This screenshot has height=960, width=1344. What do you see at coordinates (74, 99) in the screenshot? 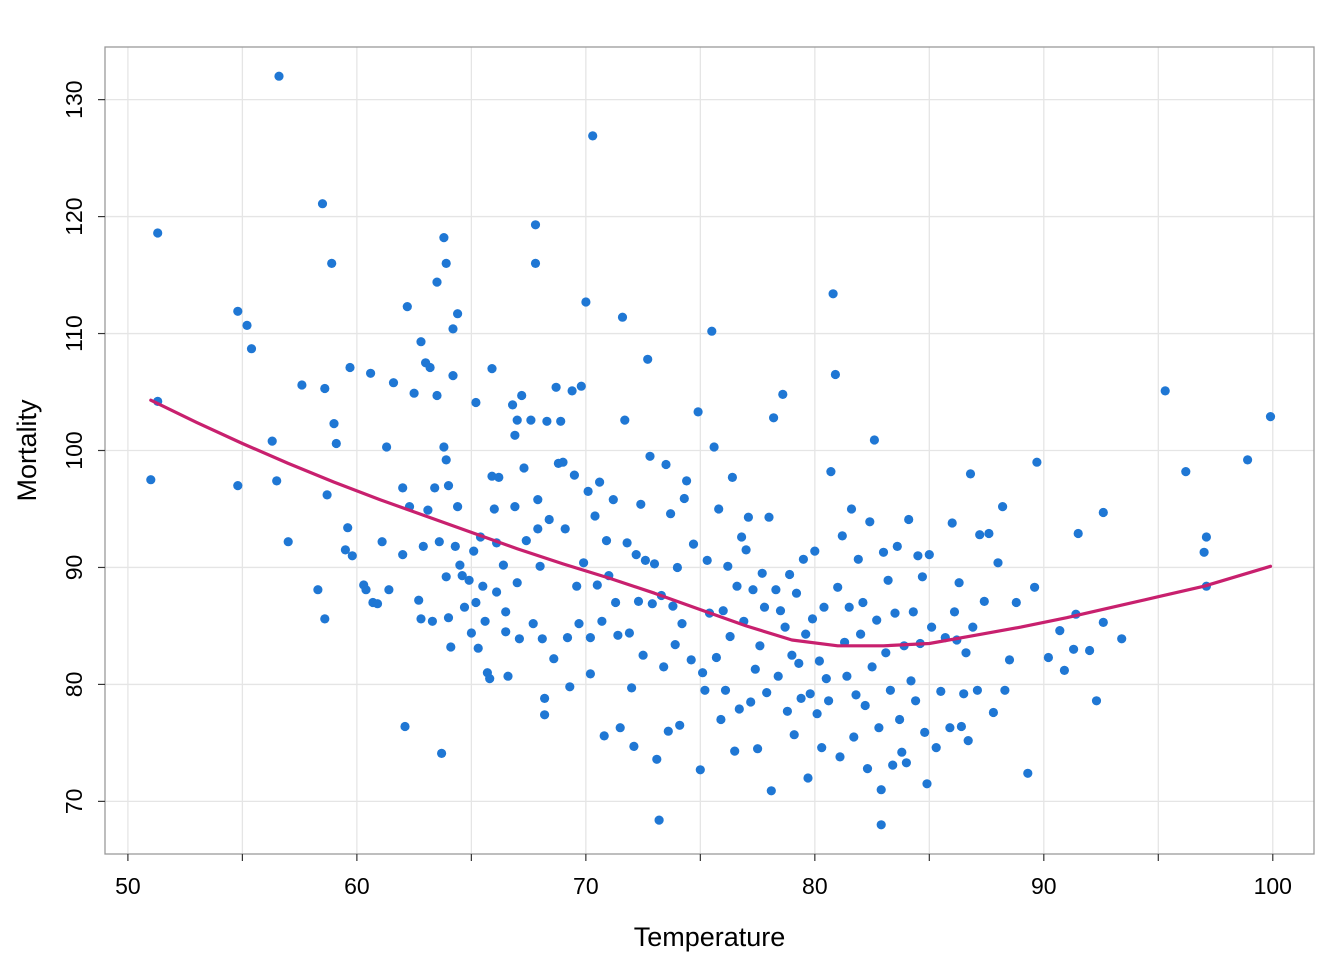
I see `y-tick-label: 130` at bounding box center [74, 99].